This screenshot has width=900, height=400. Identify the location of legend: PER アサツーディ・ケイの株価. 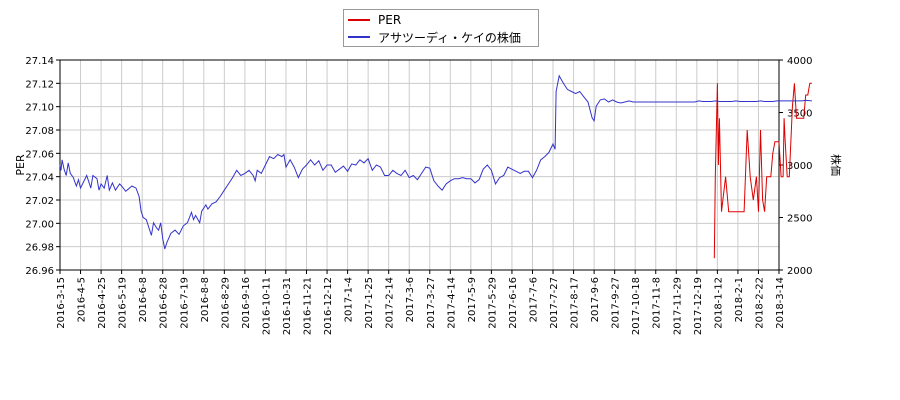
(441, 28).